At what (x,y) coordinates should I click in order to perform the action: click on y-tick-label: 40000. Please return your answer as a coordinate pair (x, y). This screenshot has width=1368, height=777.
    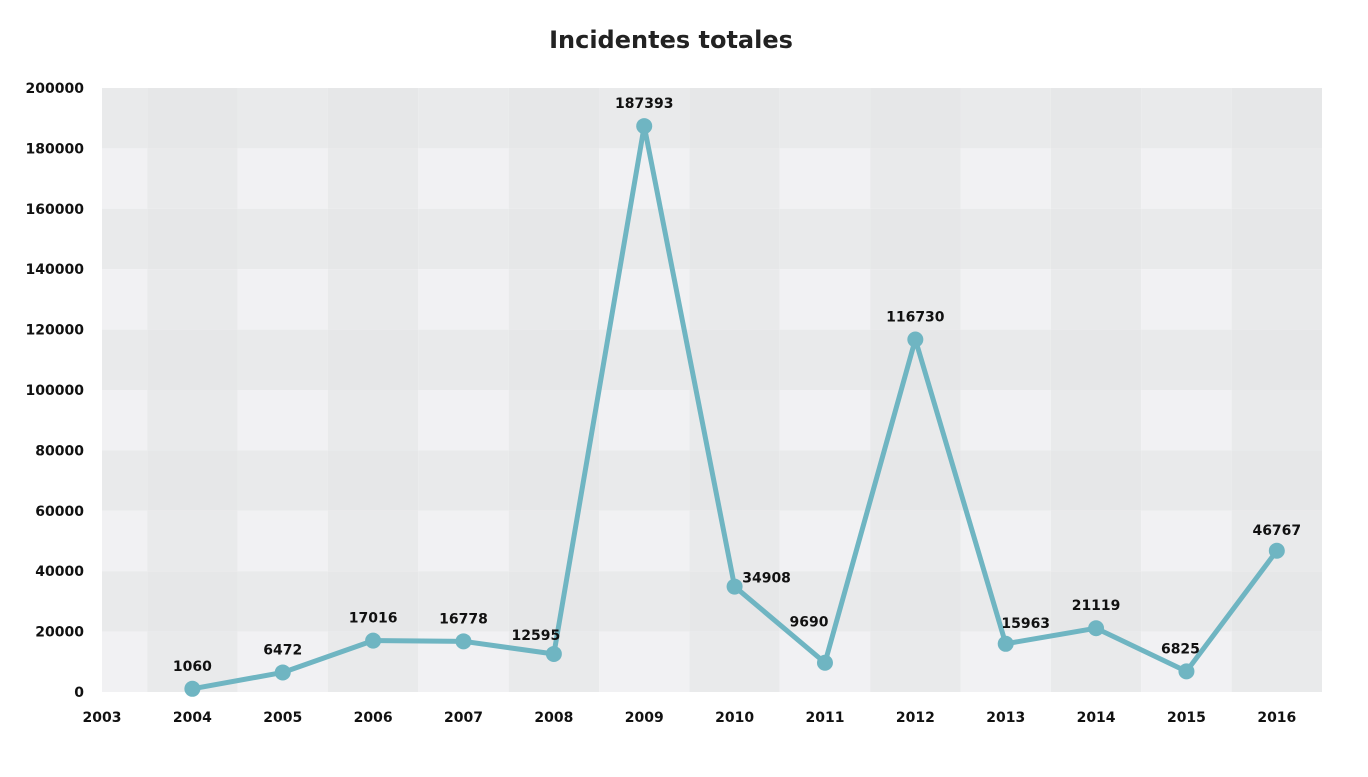
    Looking at the image, I should click on (59, 572).